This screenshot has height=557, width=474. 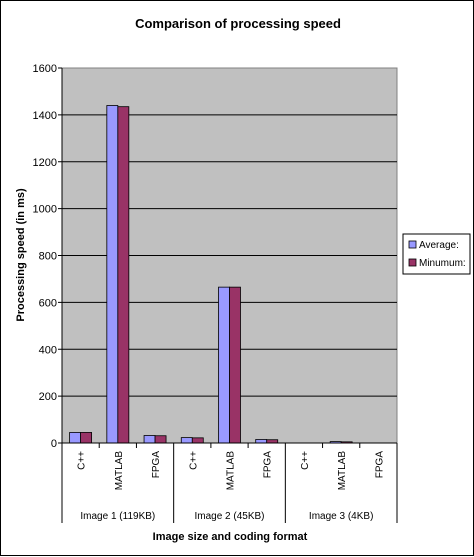 What do you see at coordinates (442, 263) in the screenshot?
I see `legend-label: Minumum:` at bounding box center [442, 263].